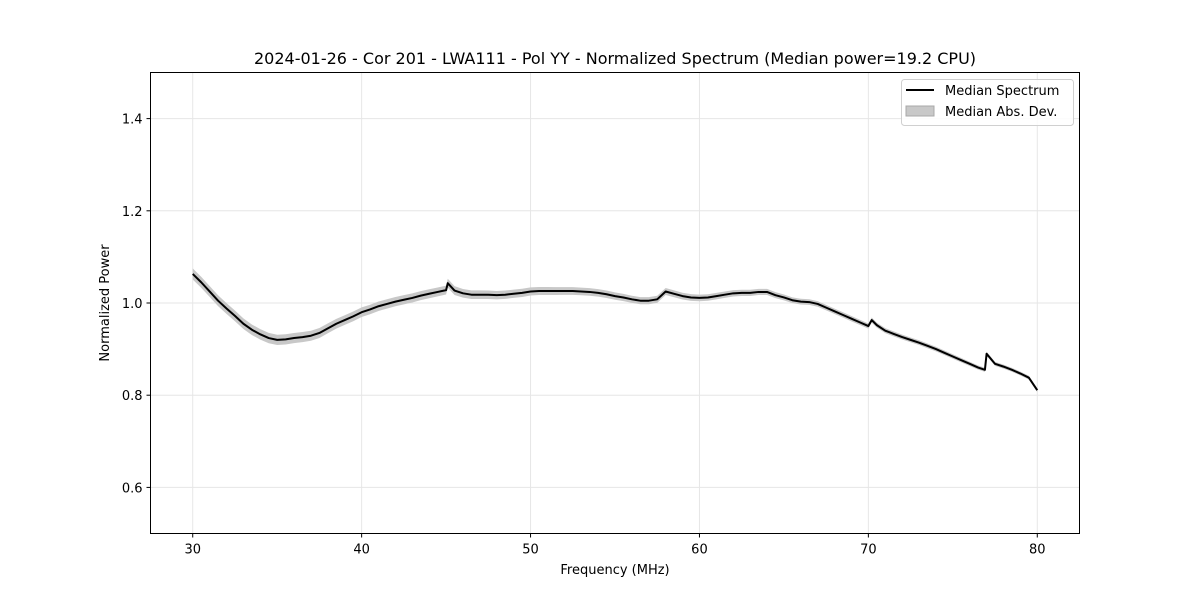  What do you see at coordinates (614, 570) in the screenshot?
I see `x-axis-label: Frequency (MHz)` at bounding box center [614, 570].